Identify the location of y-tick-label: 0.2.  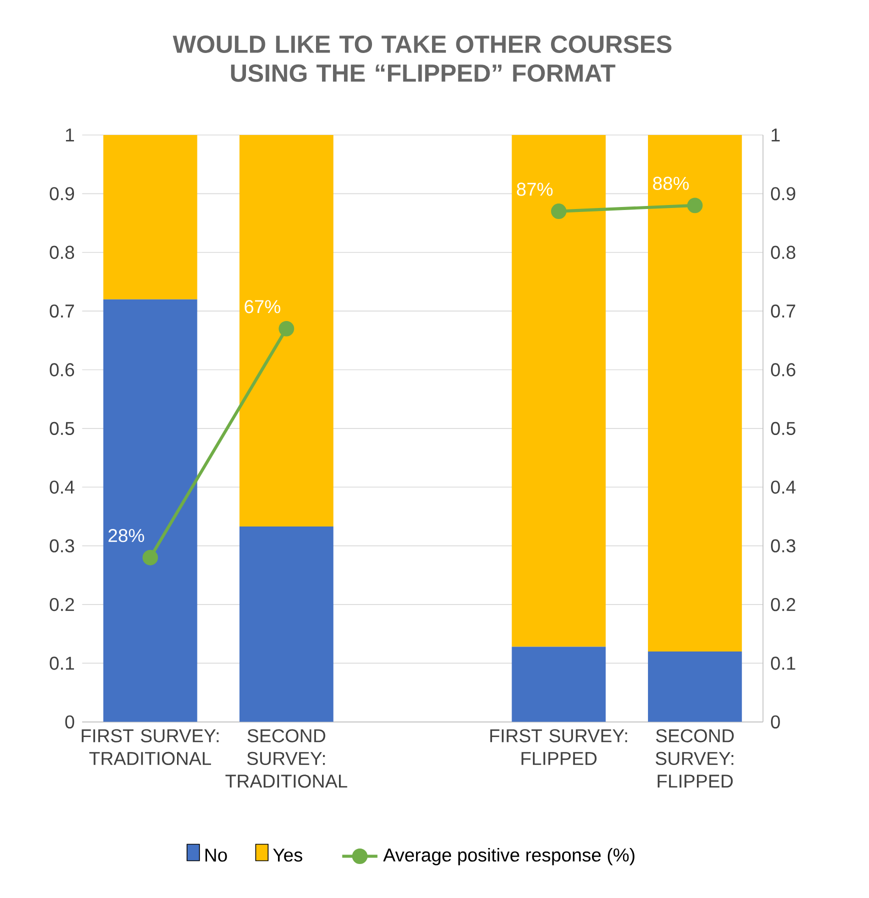
(62, 605).